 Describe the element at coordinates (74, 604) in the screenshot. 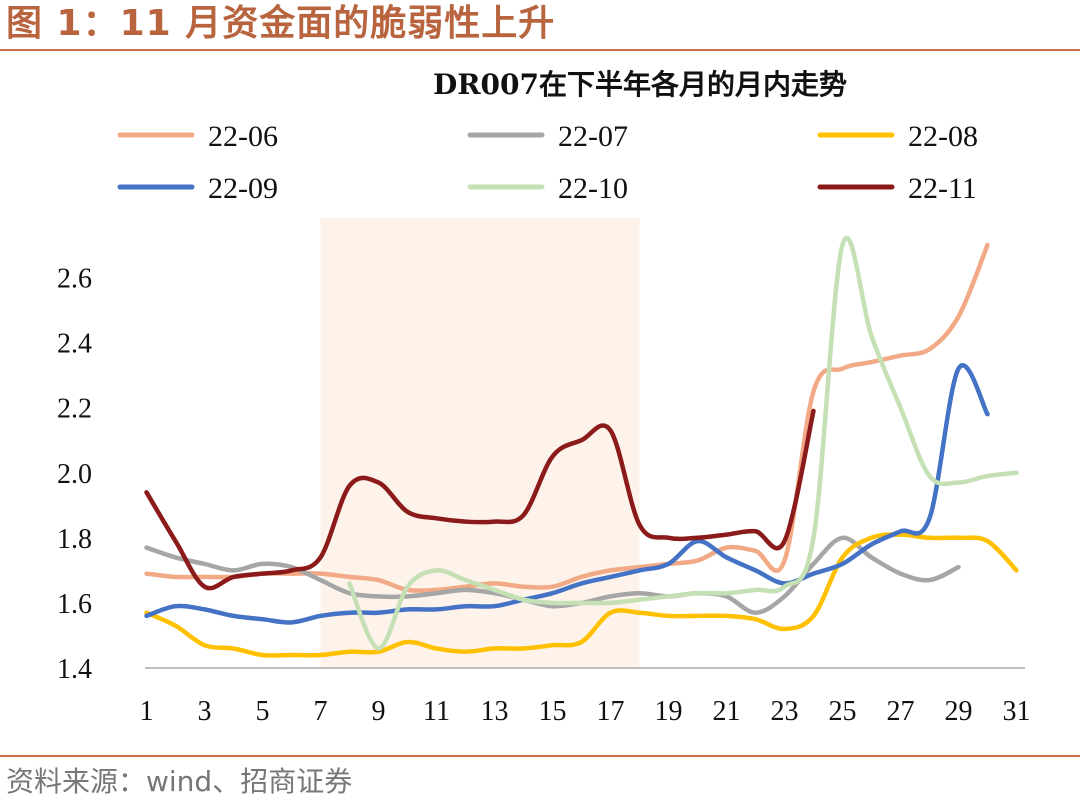

I see `y-tick-label: 1.6` at that location.